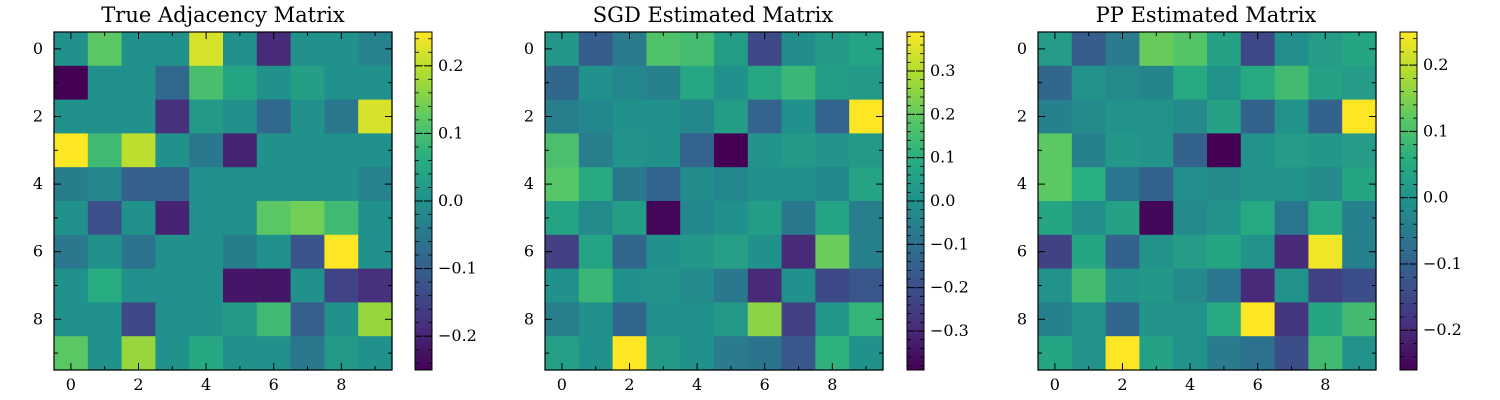 The height and width of the screenshot is (400, 1500). I want to click on y-tick-label: 4, so click(38, 183).